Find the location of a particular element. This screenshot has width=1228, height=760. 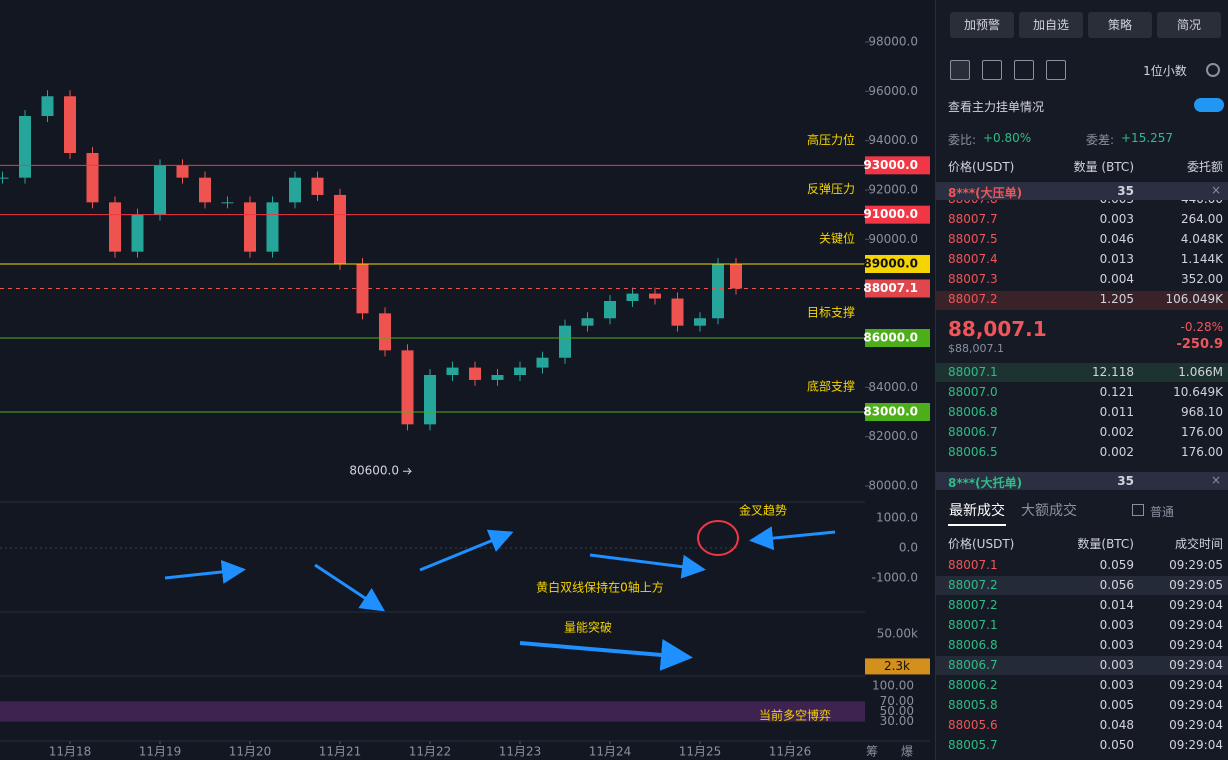

x-tick-label: 11月25 is located at coordinates (700, 752).